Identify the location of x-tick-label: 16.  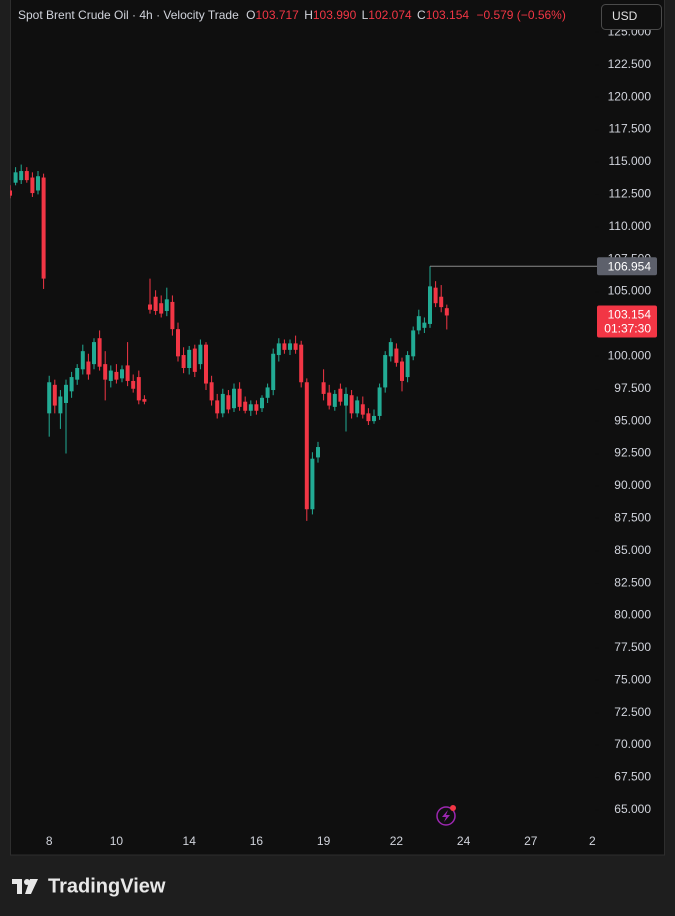
(257, 841).